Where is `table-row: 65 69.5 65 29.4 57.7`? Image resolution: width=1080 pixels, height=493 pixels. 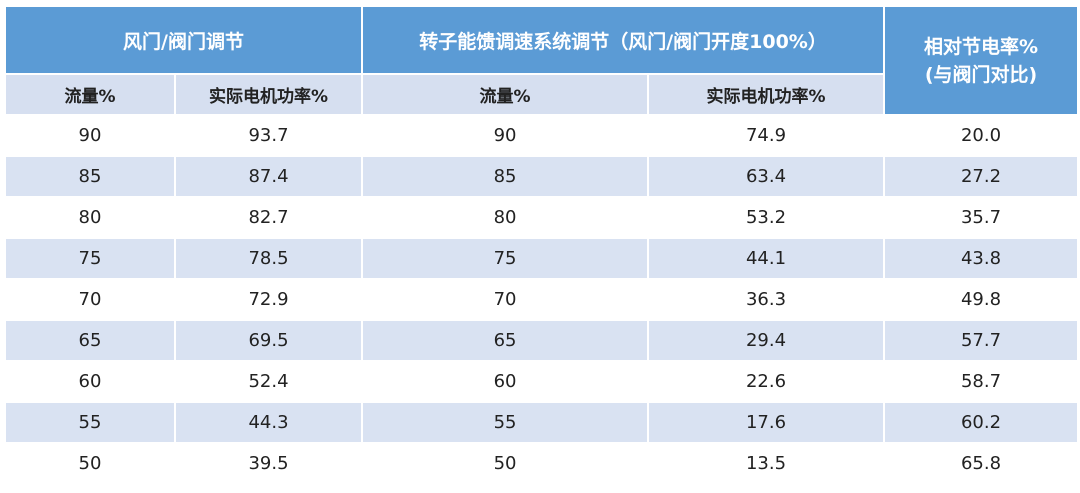 table-row: 65 69.5 65 29.4 57.7 is located at coordinates (542, 340).